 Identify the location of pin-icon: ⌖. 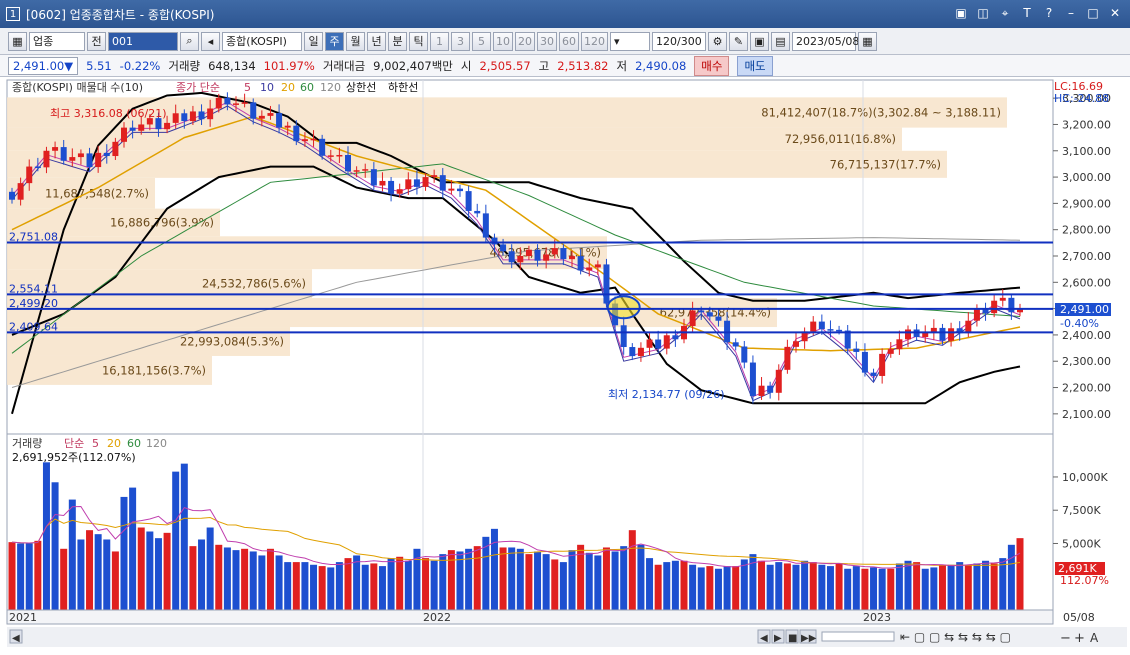
(1005, 12).